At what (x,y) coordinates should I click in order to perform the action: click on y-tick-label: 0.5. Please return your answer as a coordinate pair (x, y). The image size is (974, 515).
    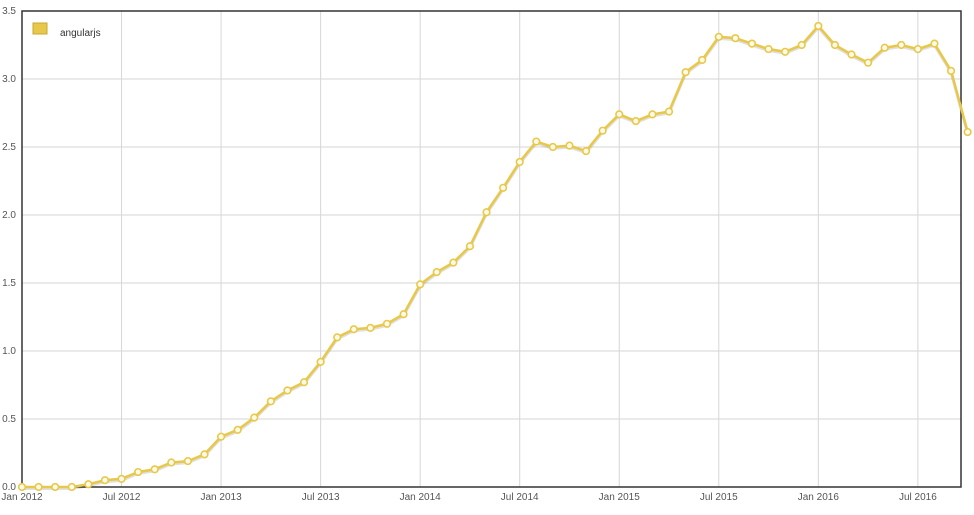
    Looking at the image, I should click on (9, 419).